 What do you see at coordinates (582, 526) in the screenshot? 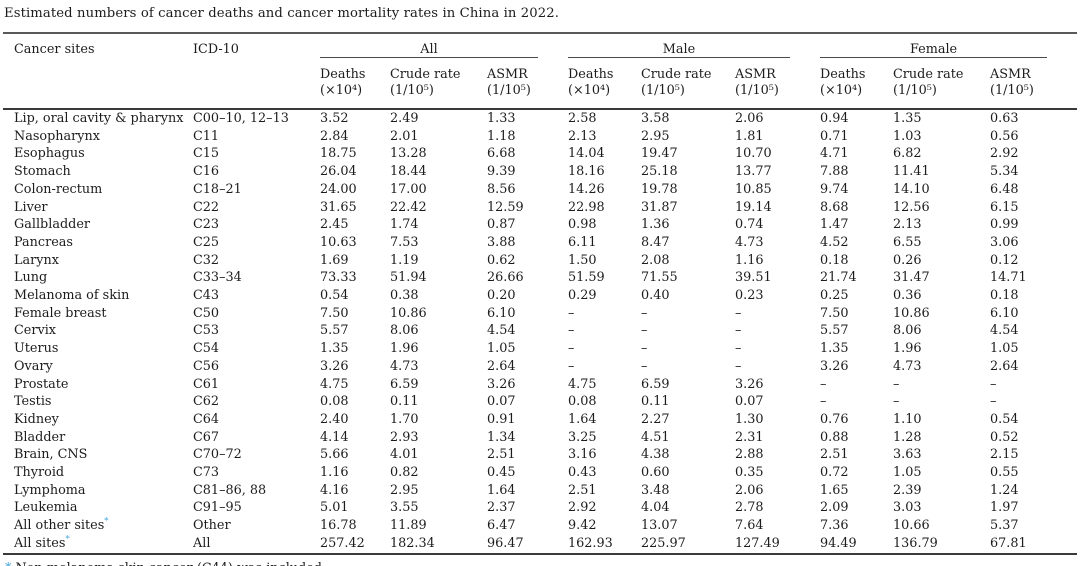
I see `male-deaths-cell: 9.42` at bounding box center [582, 526].